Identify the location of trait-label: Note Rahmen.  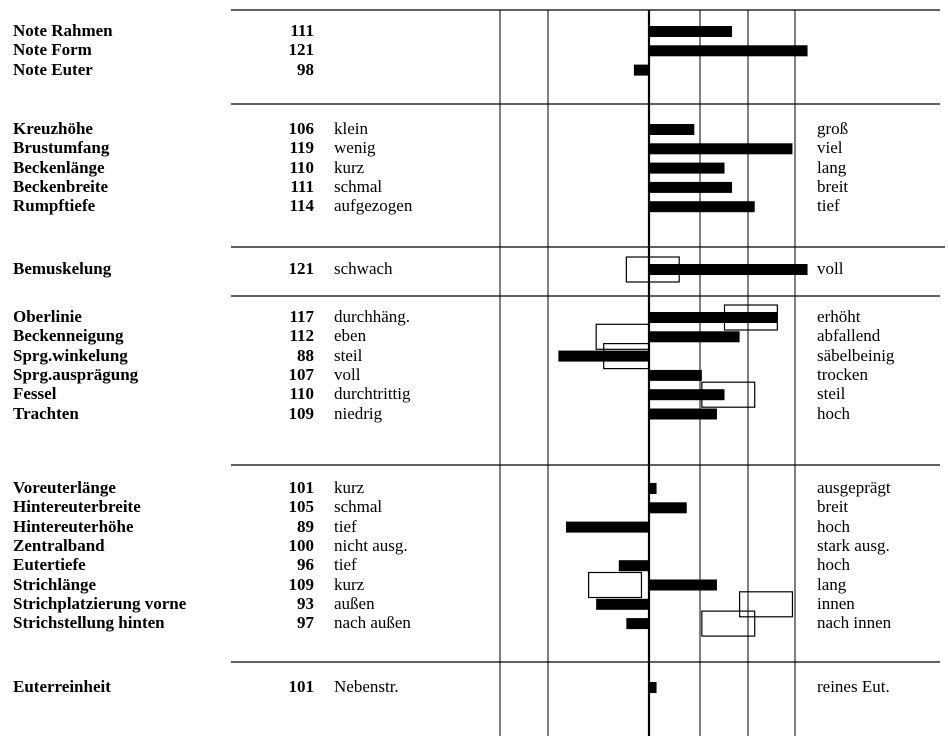
(63, 30).